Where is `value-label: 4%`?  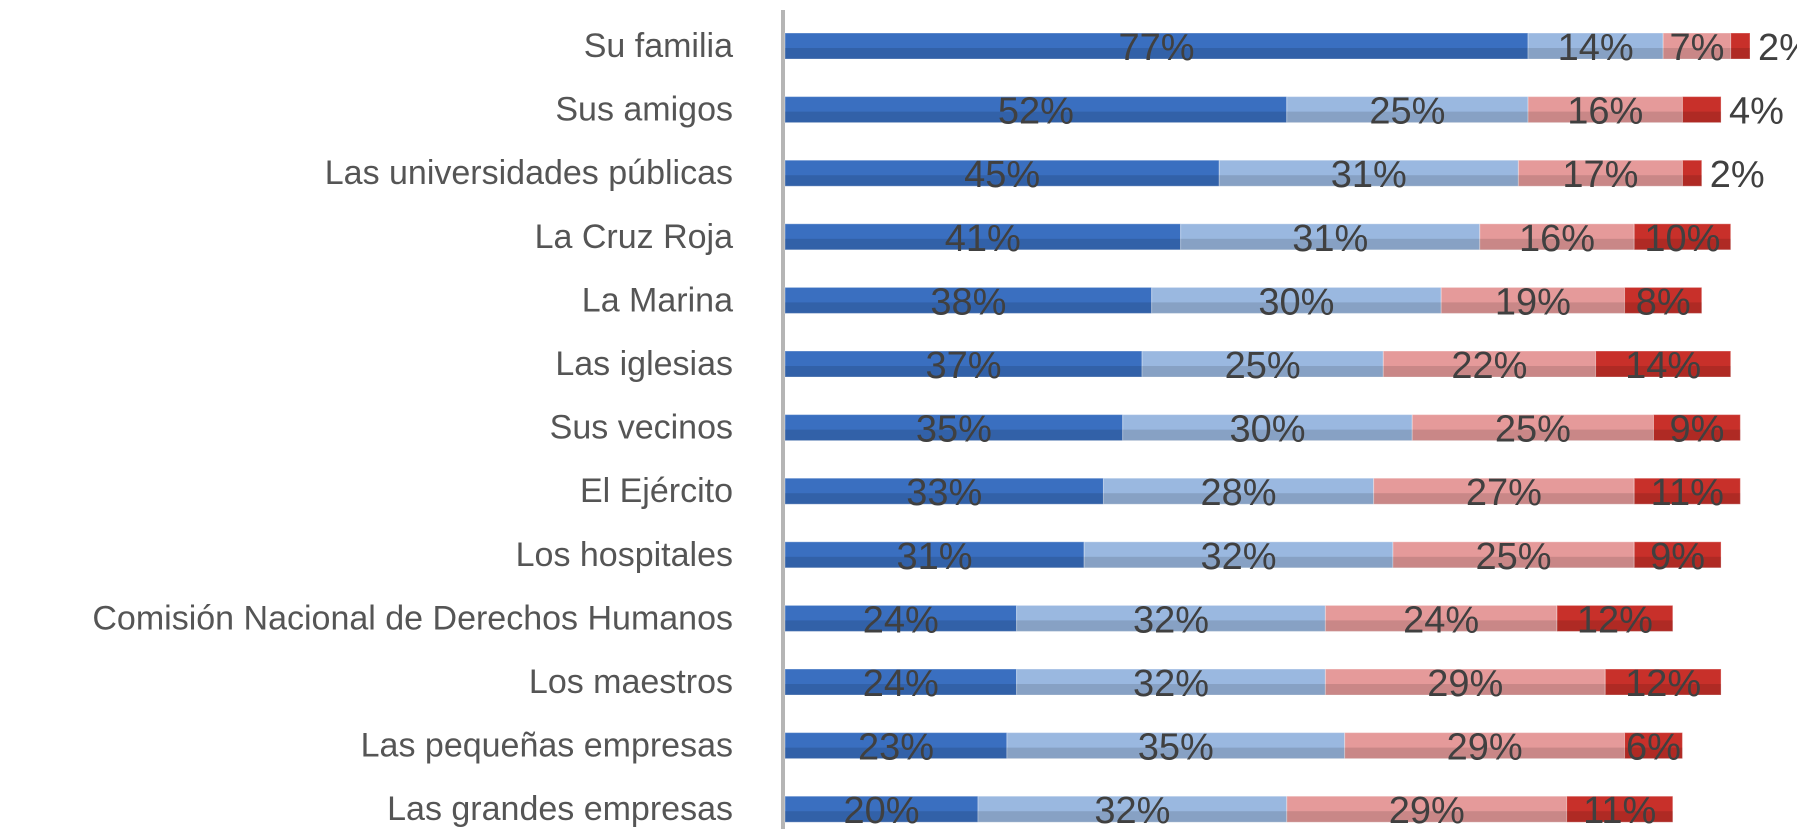 value-label: 4% is located at coordinates (1756, 112).